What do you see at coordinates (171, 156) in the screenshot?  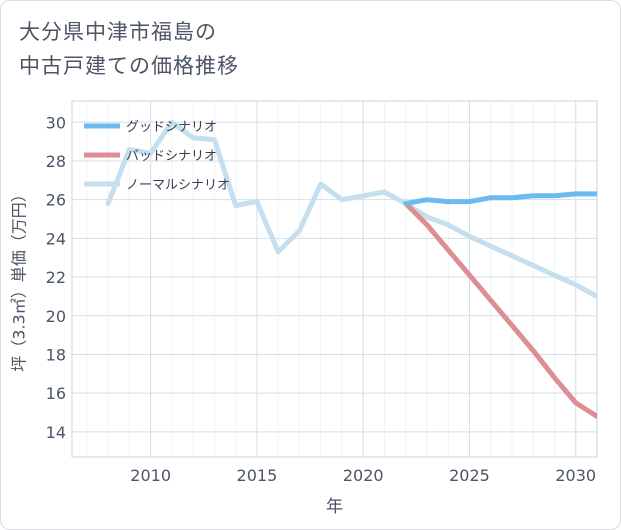 I see `legend-label: バッドシナリオ` at bounding box center [171, 156].